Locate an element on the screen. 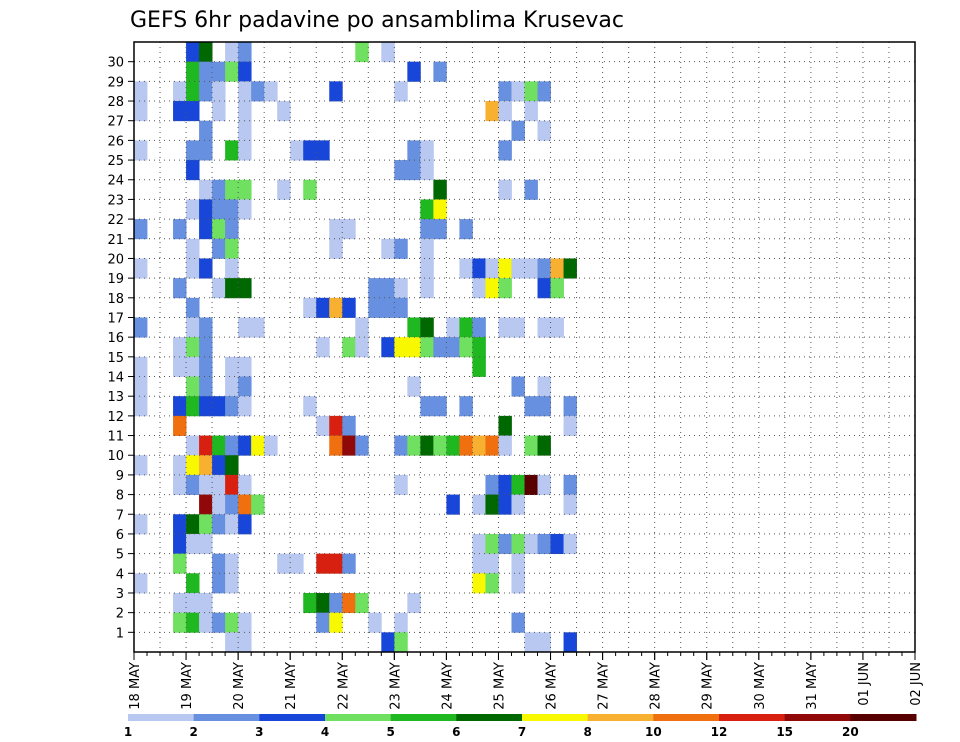 Image resolution: width=960 pixels, height=742 pixels. x-date-label: 27 MAY is located at coordinates (604, 686).